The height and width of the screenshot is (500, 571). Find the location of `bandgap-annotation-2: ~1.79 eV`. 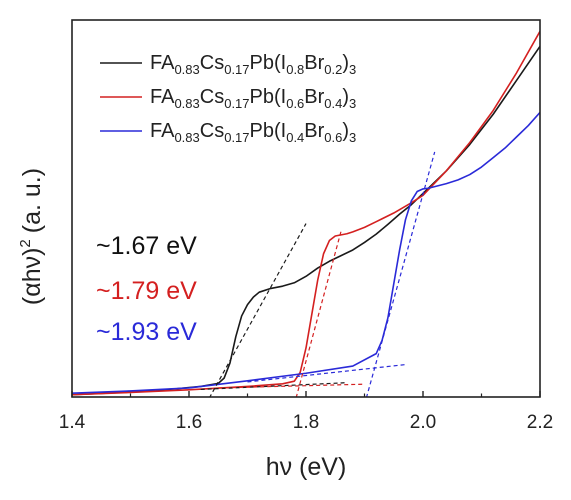

bandgap-annotation-2: ~1.79 eV is located at coordinates (146, 291).